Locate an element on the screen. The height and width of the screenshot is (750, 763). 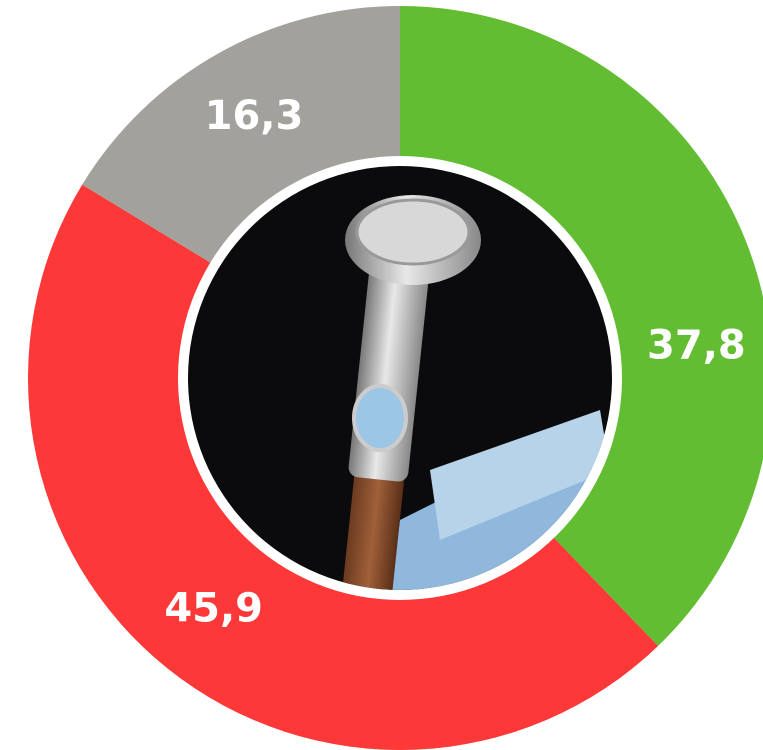
value-label: 37,8 is located at coordinates (696, 345).